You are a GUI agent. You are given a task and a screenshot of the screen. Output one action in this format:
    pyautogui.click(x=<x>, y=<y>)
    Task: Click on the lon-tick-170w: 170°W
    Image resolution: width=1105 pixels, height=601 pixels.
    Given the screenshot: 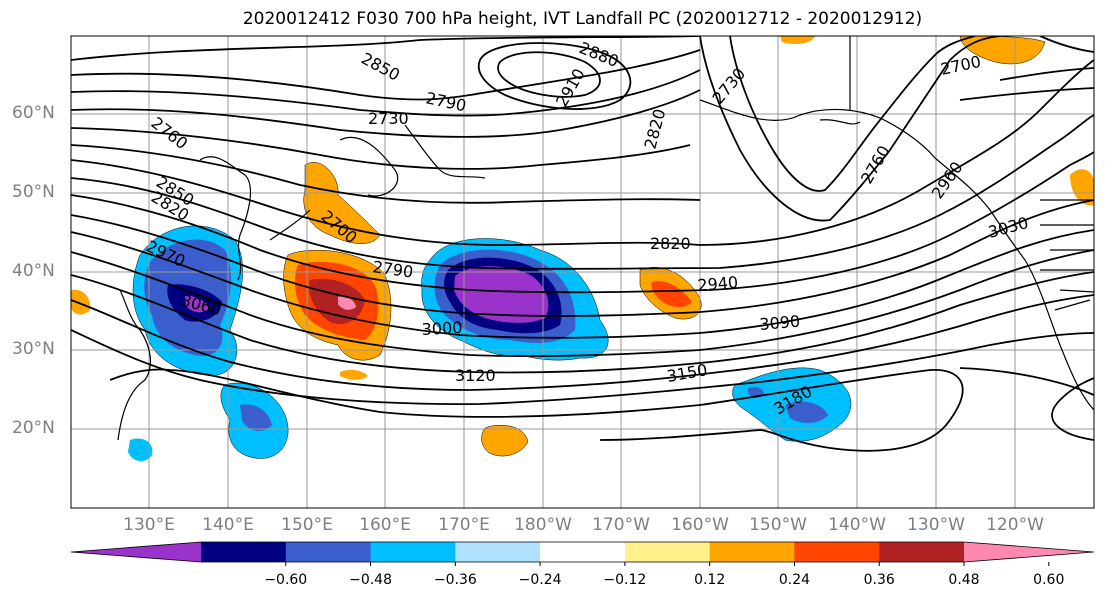 What is the action you would take?
    pyautogui.click(x=621, y=525)
    